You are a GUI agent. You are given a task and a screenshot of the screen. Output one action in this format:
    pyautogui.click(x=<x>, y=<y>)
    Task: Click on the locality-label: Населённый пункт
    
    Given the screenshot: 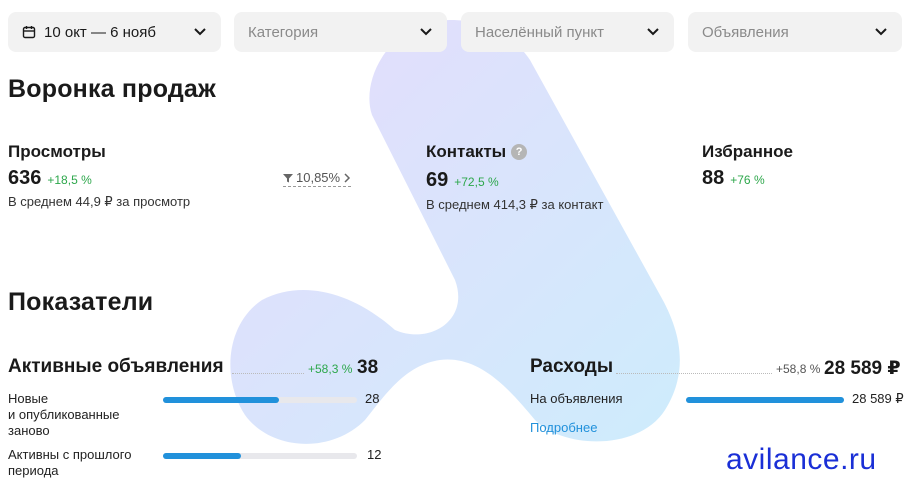 What is the action you would take?
    pyautogui.click(x=540, y=32)
    